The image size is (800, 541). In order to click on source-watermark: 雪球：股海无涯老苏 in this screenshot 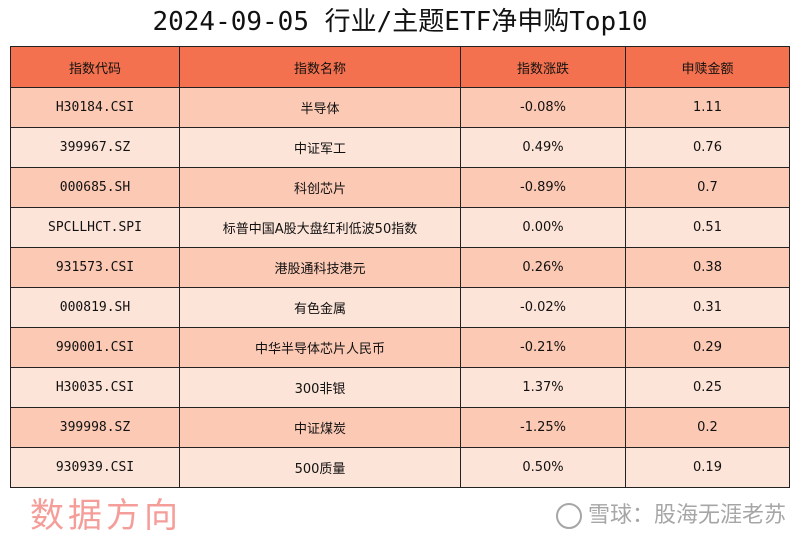, I will do `click(670, 516)`.